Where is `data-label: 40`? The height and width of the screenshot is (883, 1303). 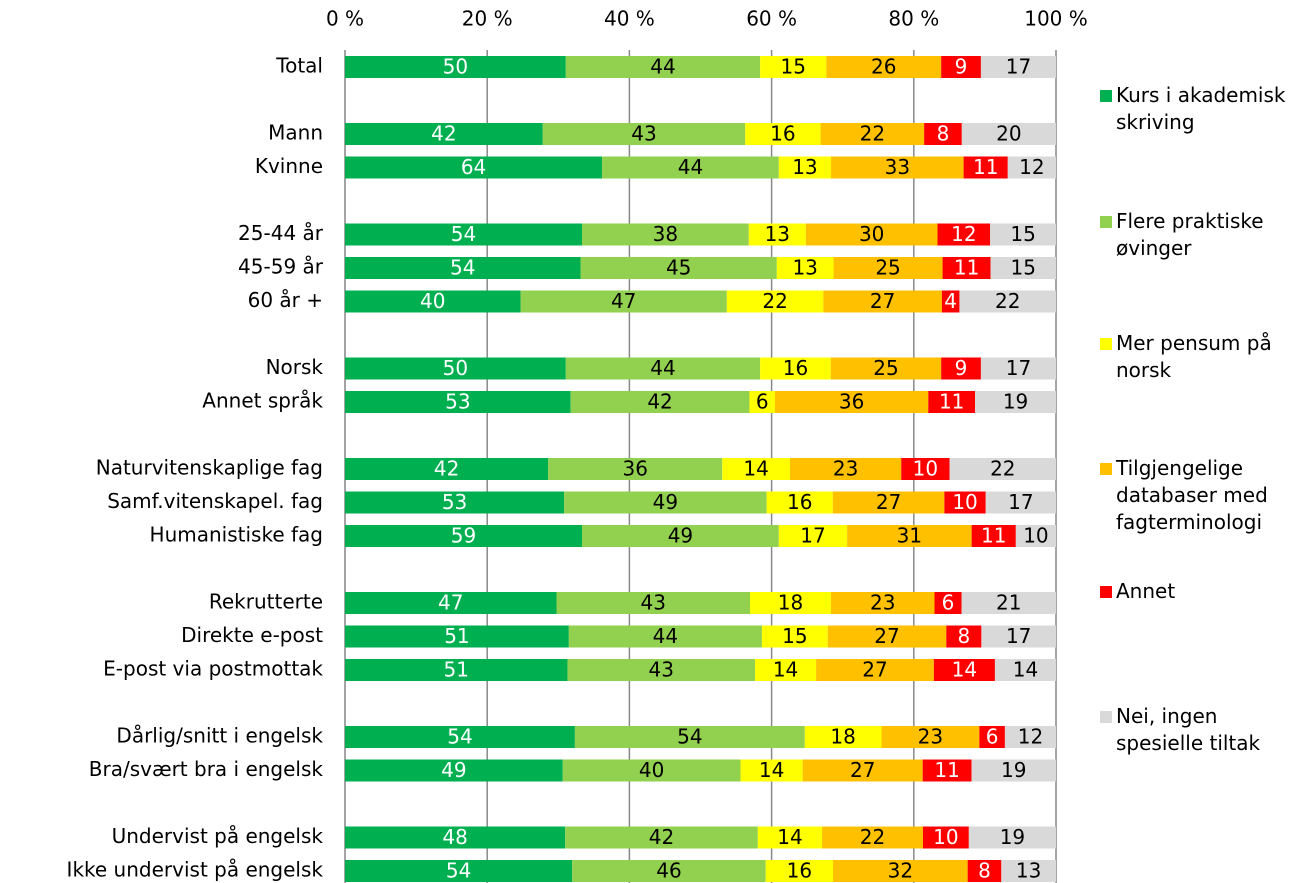
data-label: 40 is located at coordinates (432, 301).